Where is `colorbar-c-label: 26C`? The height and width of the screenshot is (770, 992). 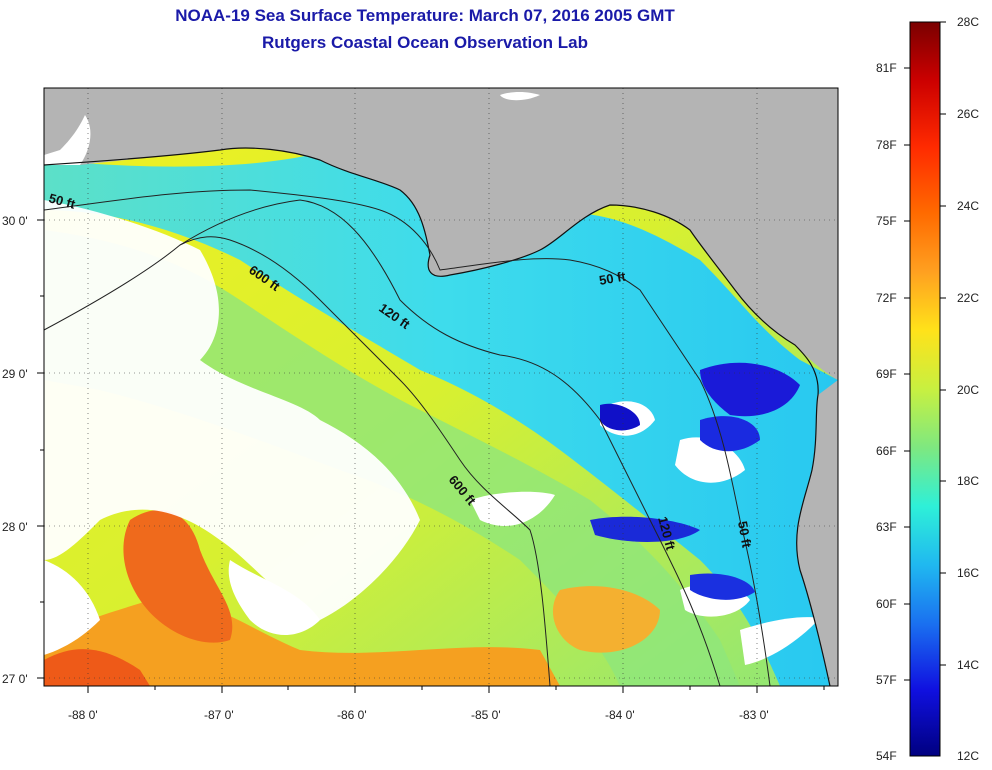 colorbar-c-label: 26C is located at coordinates (968, 114).